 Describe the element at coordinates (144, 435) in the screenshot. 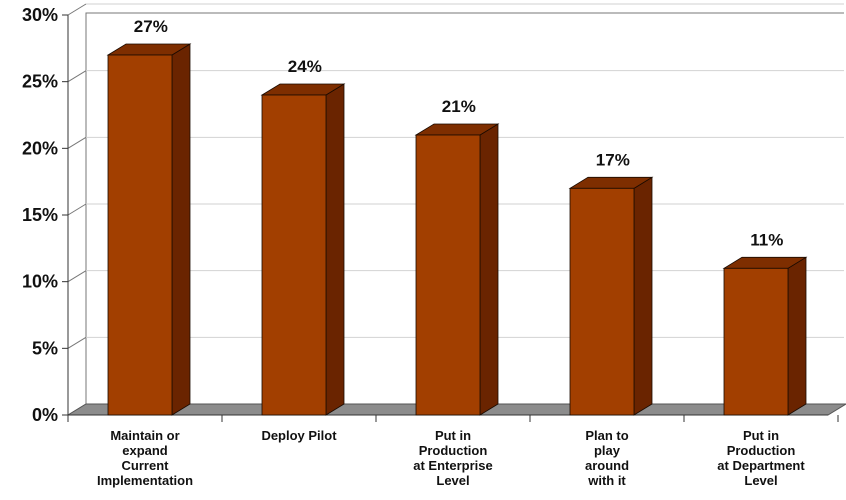

I see `x-category-label-line: Maintain or` at that location.